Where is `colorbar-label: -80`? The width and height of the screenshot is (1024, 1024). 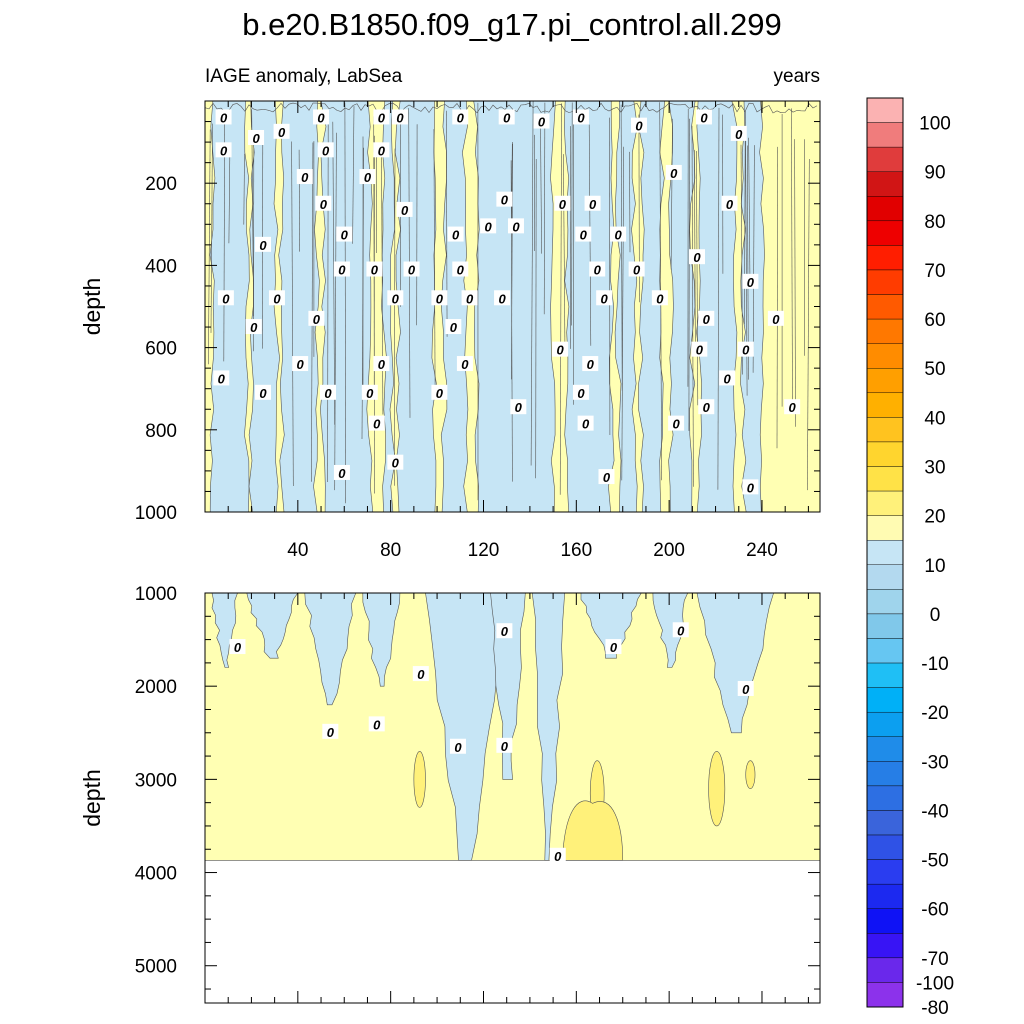 colorbar-label: -80 is located at coordinates (934, 1008).